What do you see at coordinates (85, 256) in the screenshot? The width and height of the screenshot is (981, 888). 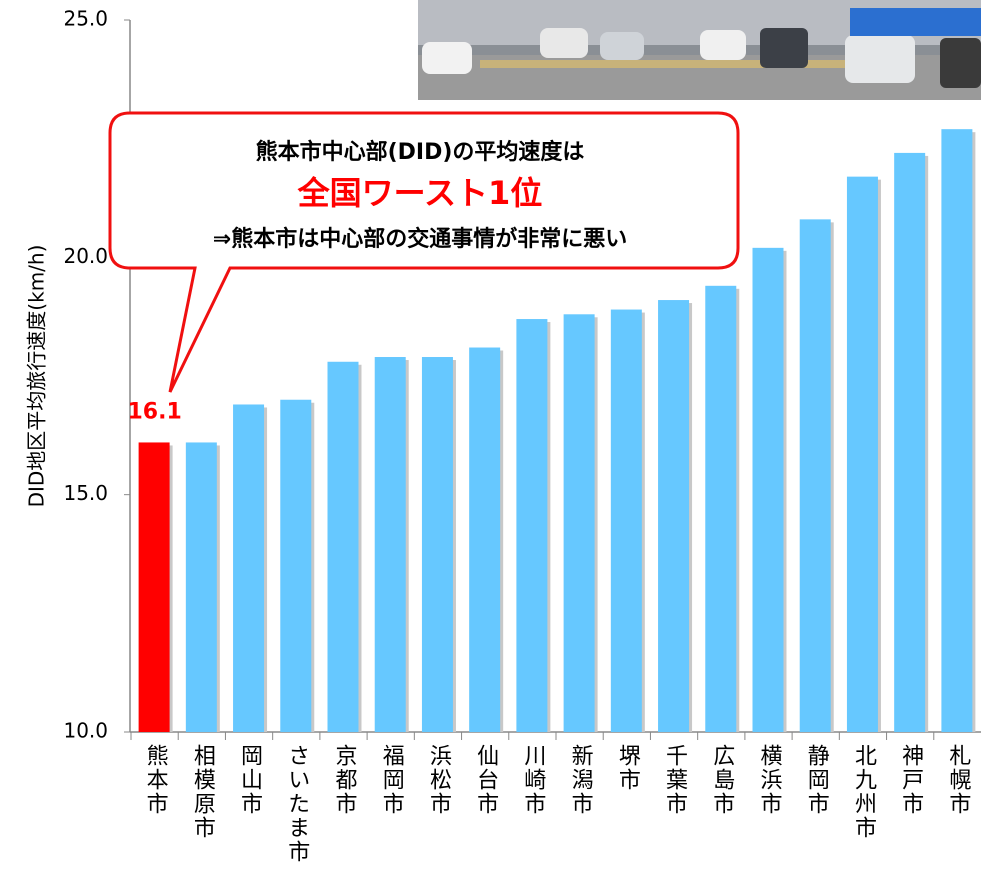 I see `y-tick-label: 20.0` at bounding box center [85, 256].